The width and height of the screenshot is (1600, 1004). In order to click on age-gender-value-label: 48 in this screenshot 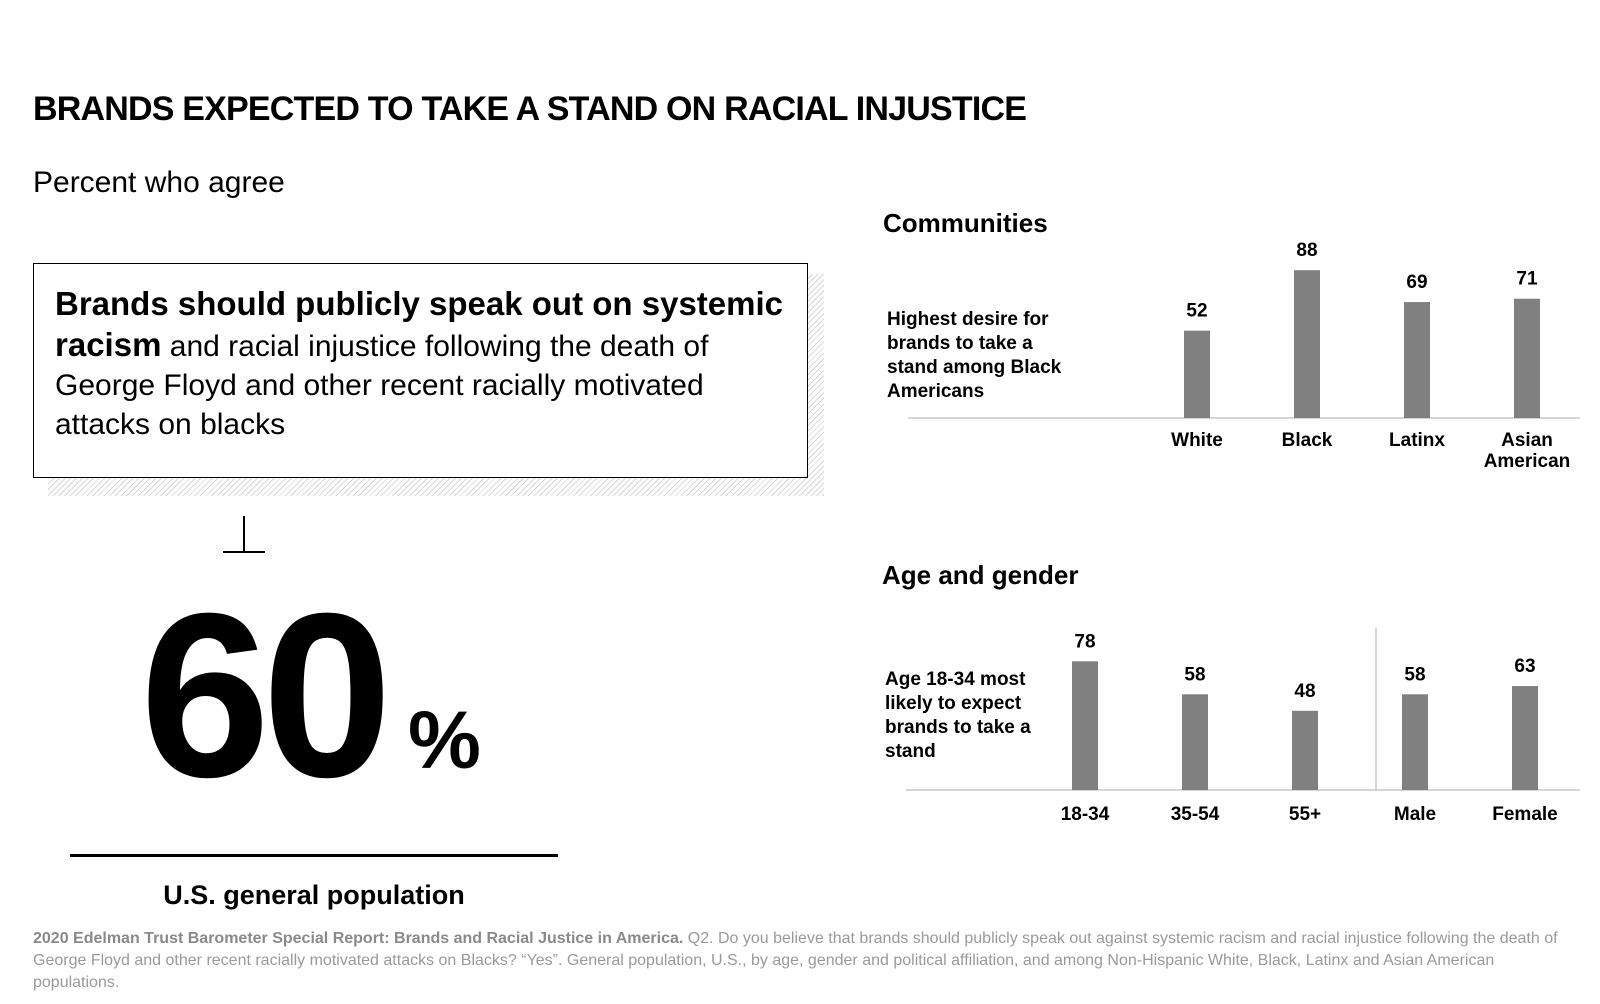, I will do `click(1304, 691)`.